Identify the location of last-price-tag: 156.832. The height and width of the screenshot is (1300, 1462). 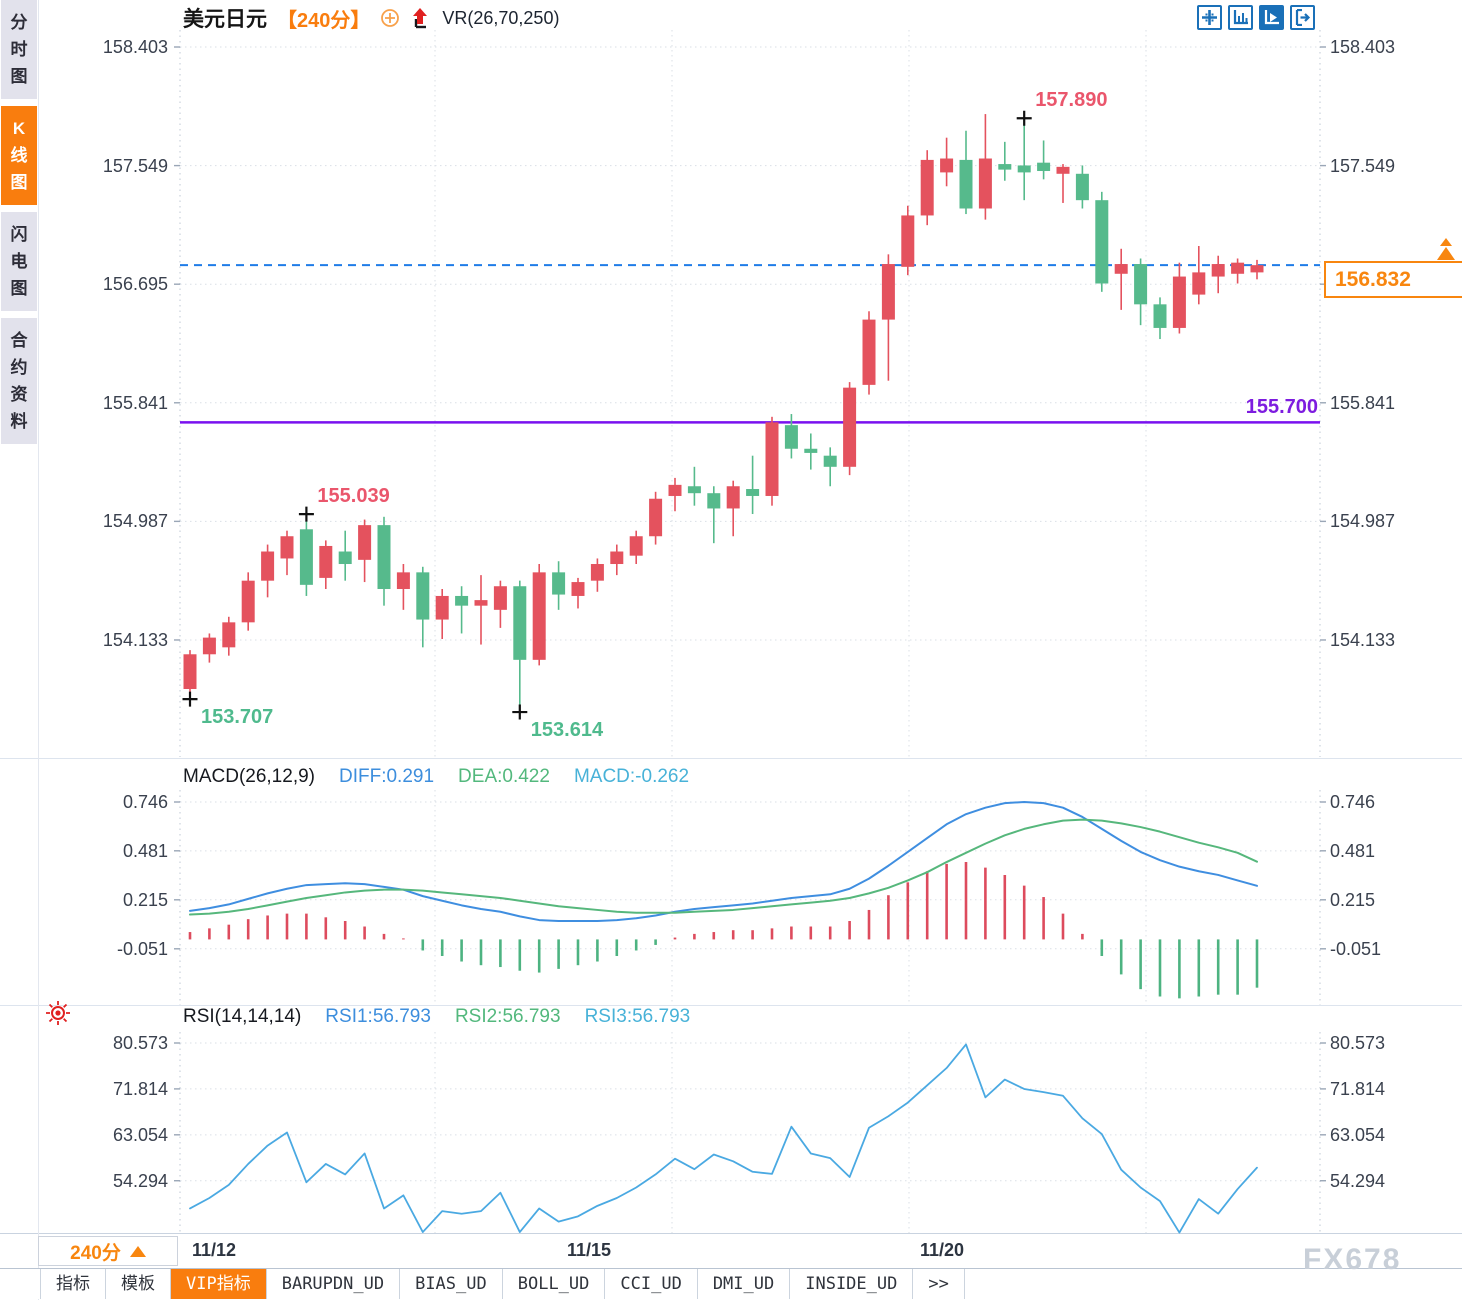
(1393, 279).